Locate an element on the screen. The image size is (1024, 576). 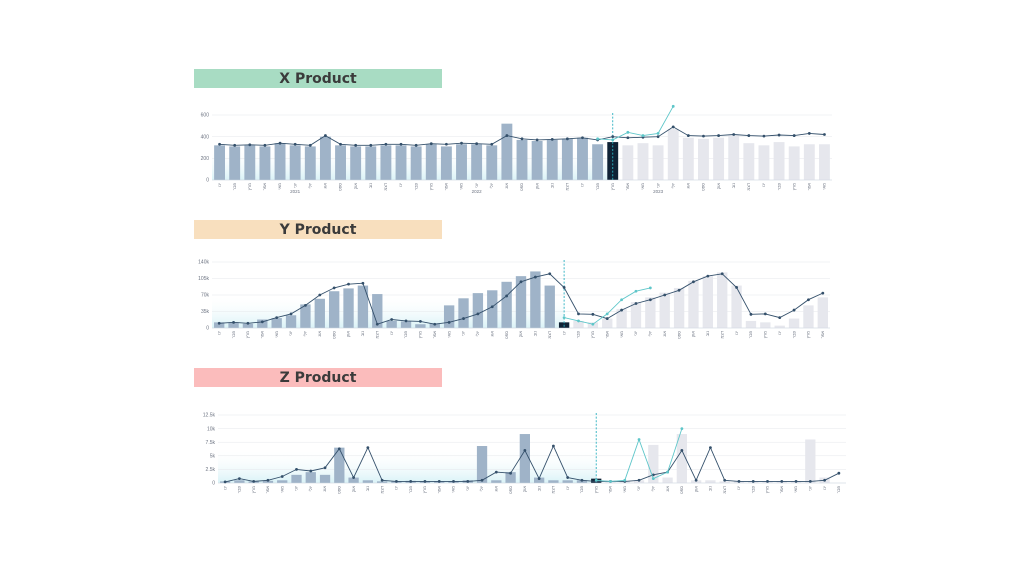
y-tick-label: 2.5k is located at coordinates (211, 470).